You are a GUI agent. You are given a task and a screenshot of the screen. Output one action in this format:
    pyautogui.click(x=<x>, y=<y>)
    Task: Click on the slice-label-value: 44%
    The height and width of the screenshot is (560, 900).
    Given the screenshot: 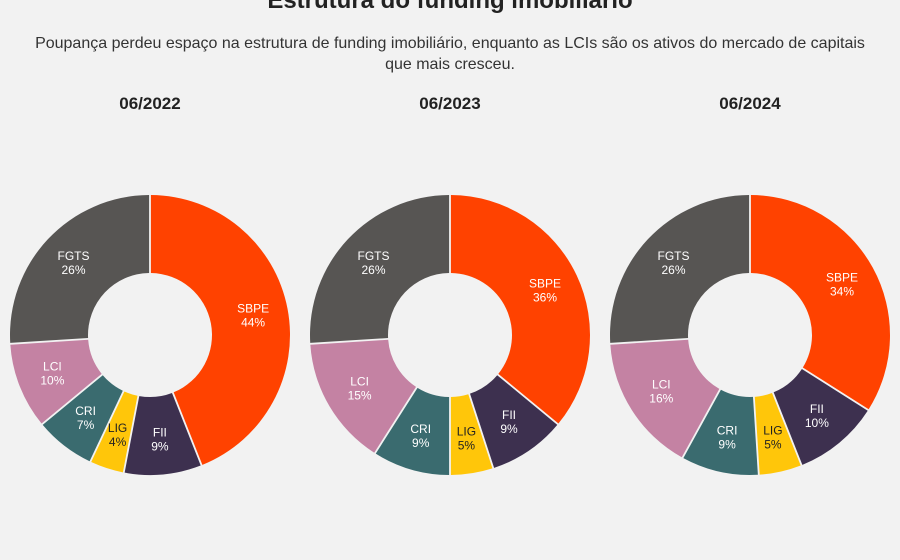 What is the action you would take?
    pyautogui.click(x=253, y=322)
    